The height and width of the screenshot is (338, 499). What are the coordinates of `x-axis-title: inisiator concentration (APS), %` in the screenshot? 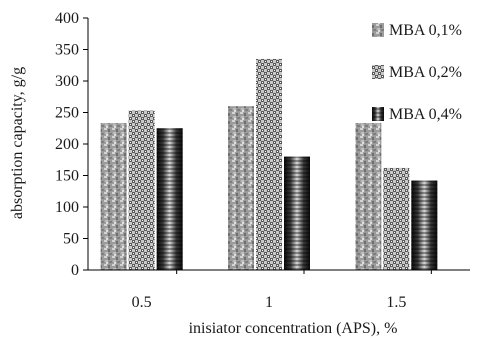 It's located at (293, 328).